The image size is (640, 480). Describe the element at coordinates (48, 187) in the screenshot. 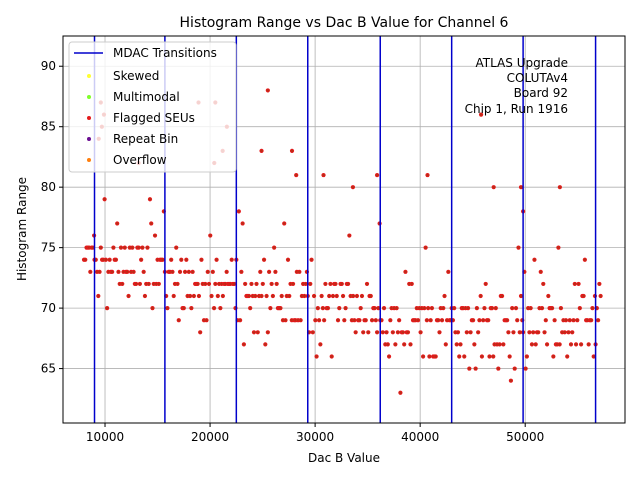

I see `y-tick-label: 80` at that location.